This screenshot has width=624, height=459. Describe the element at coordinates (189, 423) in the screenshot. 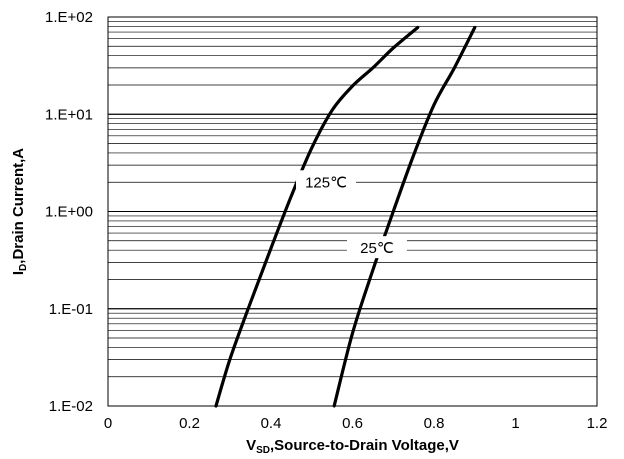

I see `x-tick-label: 0.2` at that location.